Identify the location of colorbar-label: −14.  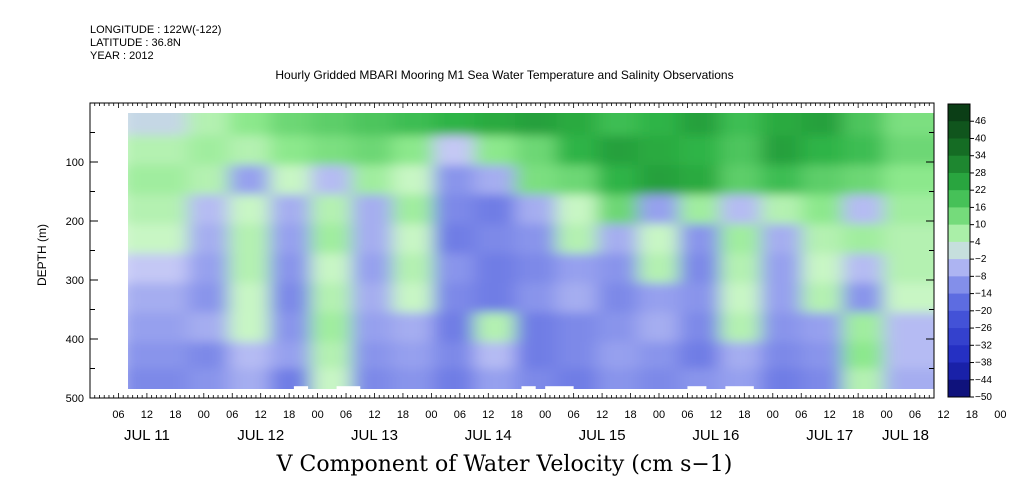
(983, 294).